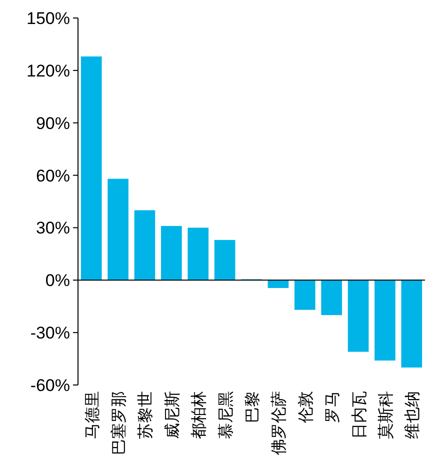 The width and height of the screenshot is (440, 475). I want to click on x-tick-label: 苏黎世, so click(145, 415).